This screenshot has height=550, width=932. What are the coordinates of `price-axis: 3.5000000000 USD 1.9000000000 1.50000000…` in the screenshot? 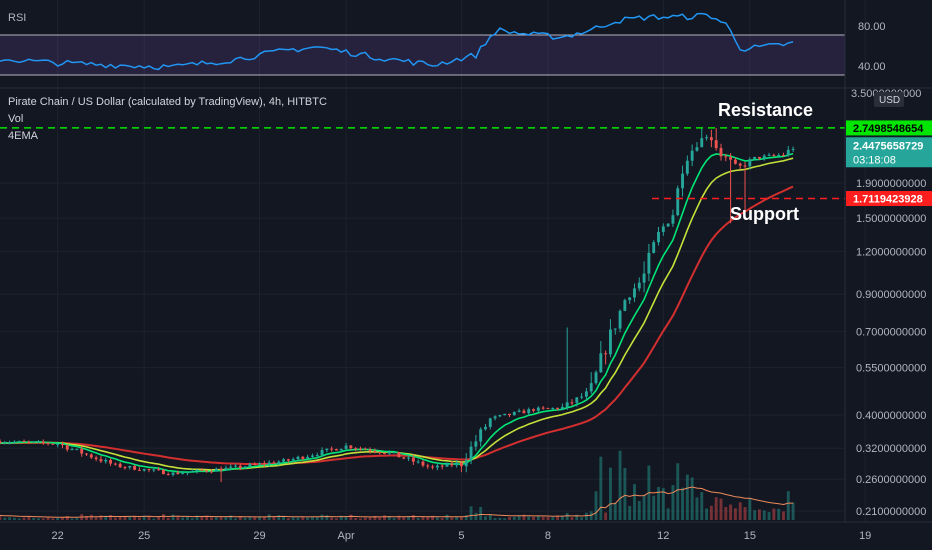 It's located at (888, 261).